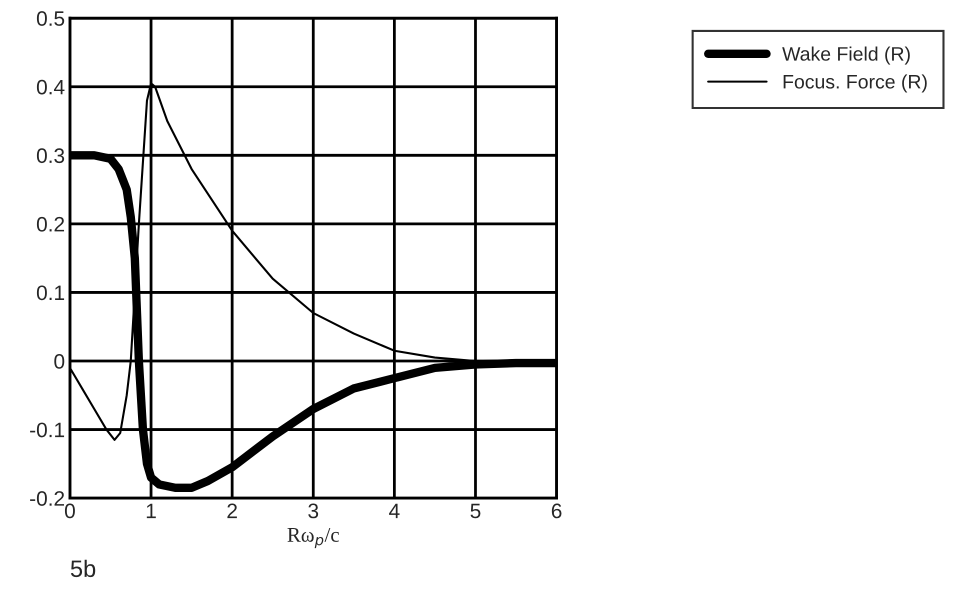 Image resolution: width=958 pixels, height=606 pixels. I want to click on y-tick-label: 0.1, so click(50, 292).